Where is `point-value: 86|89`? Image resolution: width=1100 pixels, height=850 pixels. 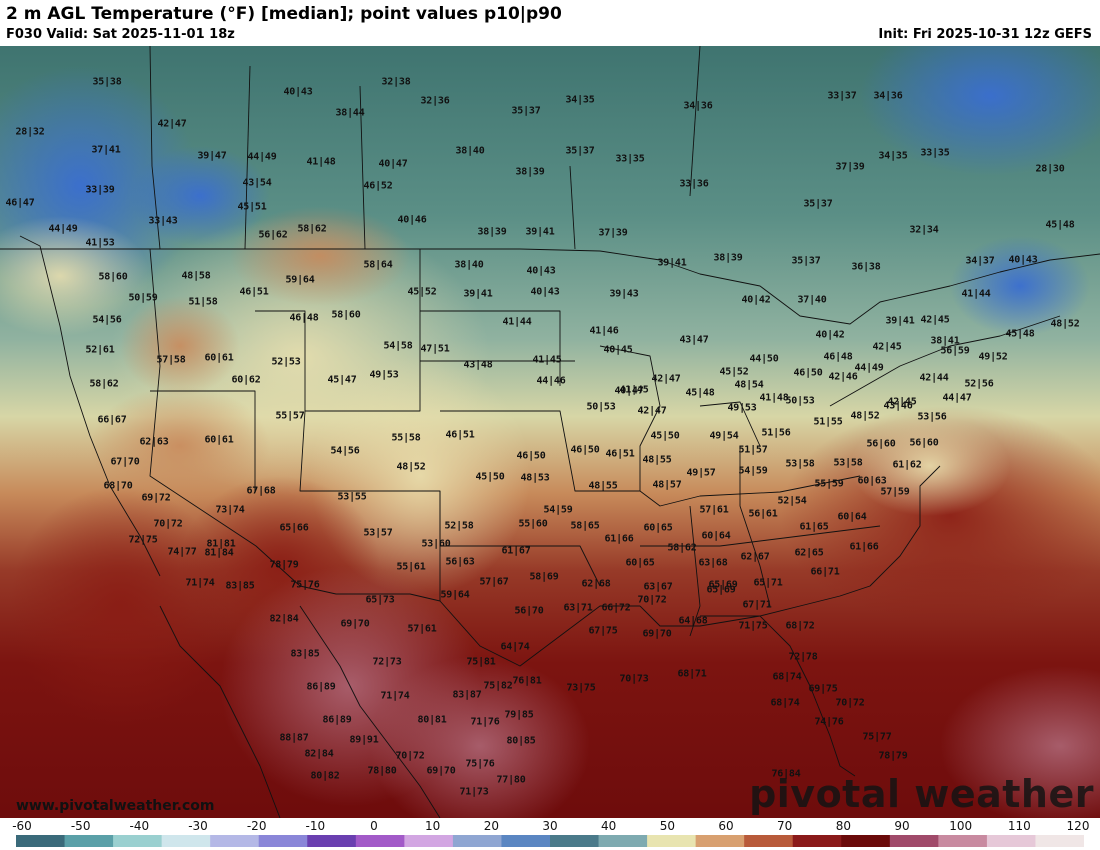
point-value: 86|89 is located at coordinates (321, 687).